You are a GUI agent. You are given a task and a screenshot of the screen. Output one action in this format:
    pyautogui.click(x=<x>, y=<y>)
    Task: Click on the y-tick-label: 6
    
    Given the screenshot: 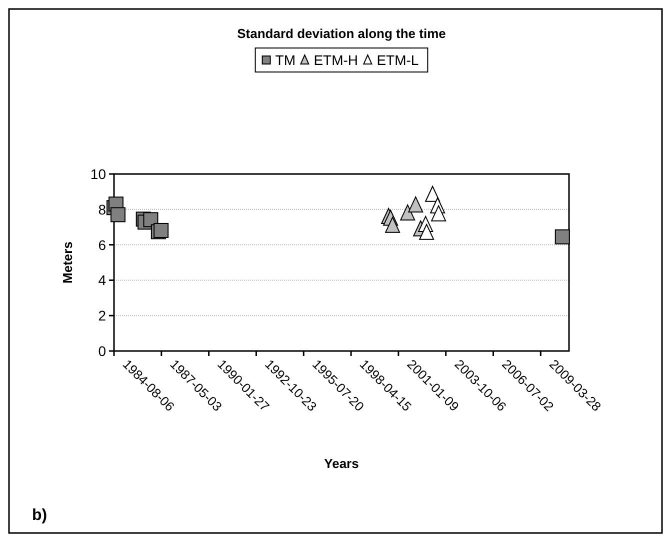 What is the action you would take?
    pyautogui.click(x=102, y=244)
    